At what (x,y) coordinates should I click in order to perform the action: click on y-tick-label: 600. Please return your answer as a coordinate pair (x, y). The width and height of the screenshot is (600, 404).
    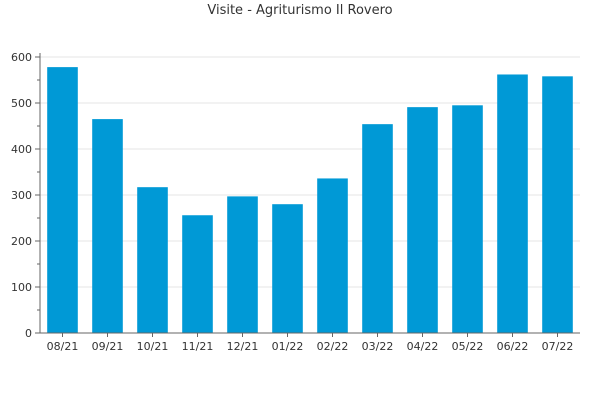
    Looking at the image, I should click on (21, 57).